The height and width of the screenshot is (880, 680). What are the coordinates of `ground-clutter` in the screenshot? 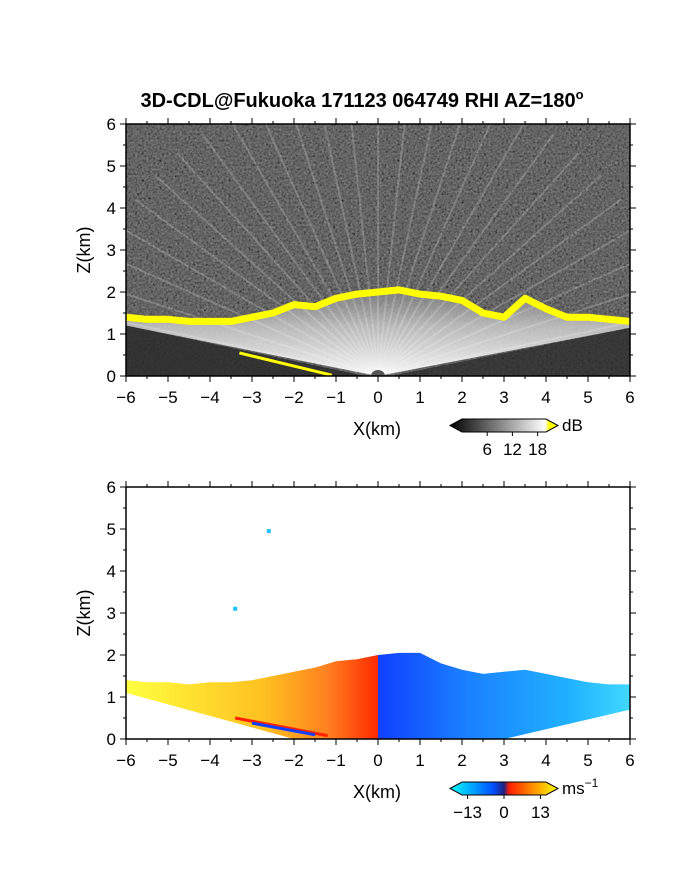 It's located at (286, 363).